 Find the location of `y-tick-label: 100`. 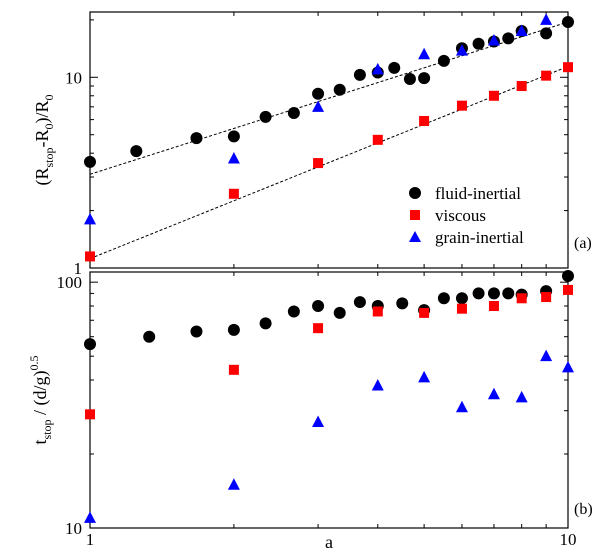

y-tick-label: 100 is located at coordinates (70, 282).